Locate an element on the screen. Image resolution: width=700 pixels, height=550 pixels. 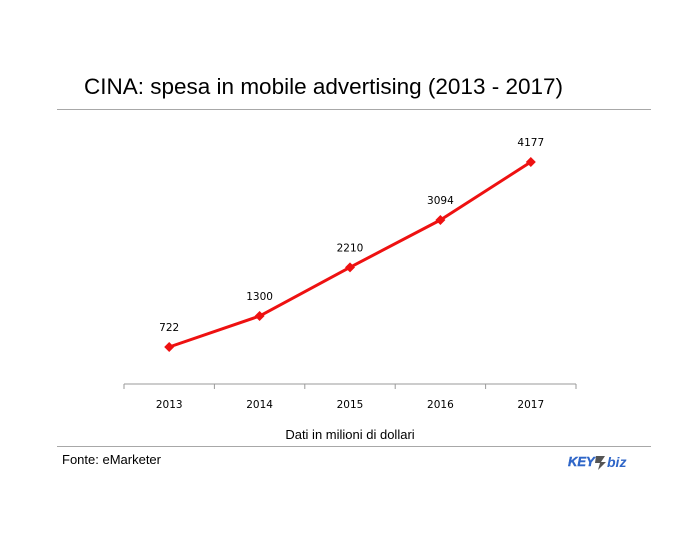
x-tick-label: 2013 is located at coordinates (169, 405).